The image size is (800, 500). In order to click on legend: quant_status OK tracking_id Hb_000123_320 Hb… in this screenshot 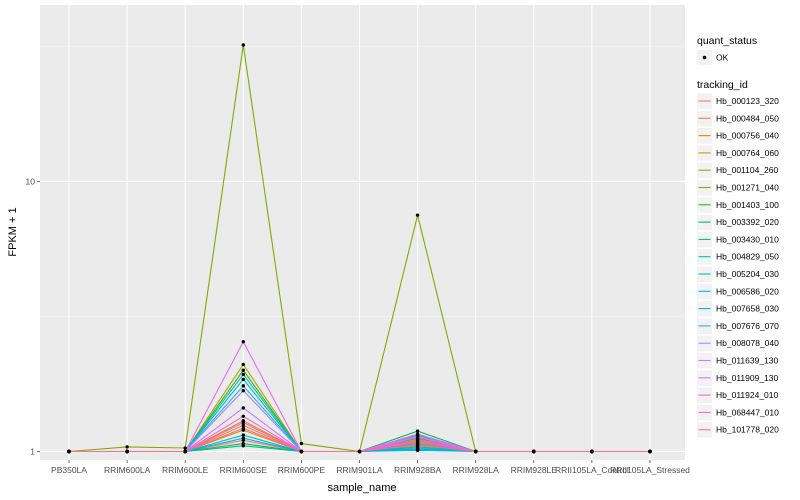, I will do `click(738, 236)`.